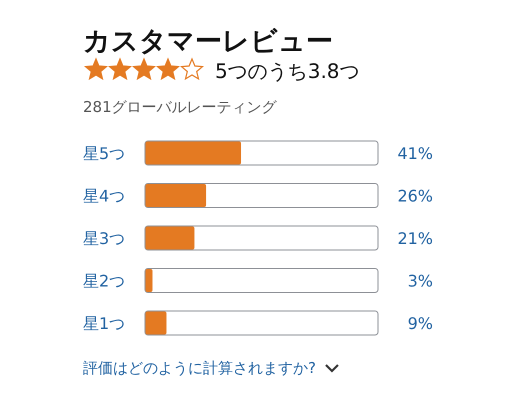 Image resolution: width=514 pixels, height=399 pixels. I want to click on data-label: 21%, so click(415, 238).